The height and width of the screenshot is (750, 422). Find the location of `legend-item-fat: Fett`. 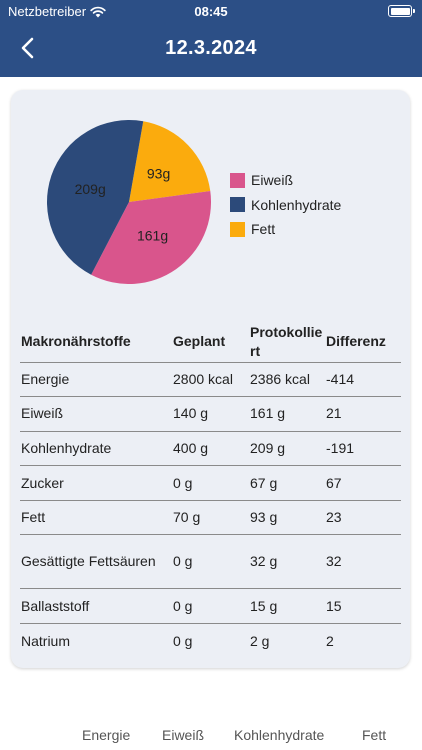

legend-item-fat: Fett is located at coordinates (285, 229).